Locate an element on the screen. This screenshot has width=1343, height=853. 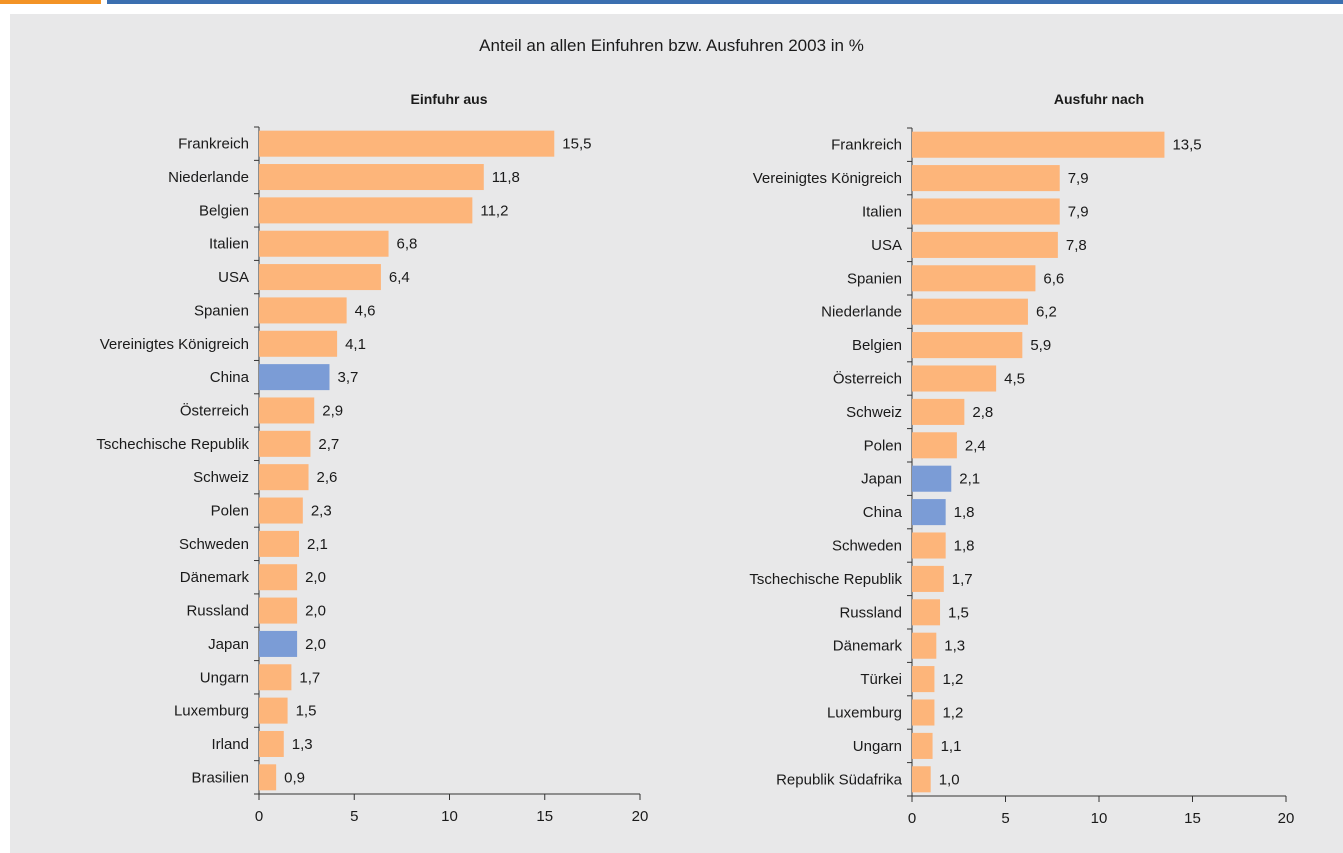
import-category-label: Dänemark is located at coordinates (215, 577).